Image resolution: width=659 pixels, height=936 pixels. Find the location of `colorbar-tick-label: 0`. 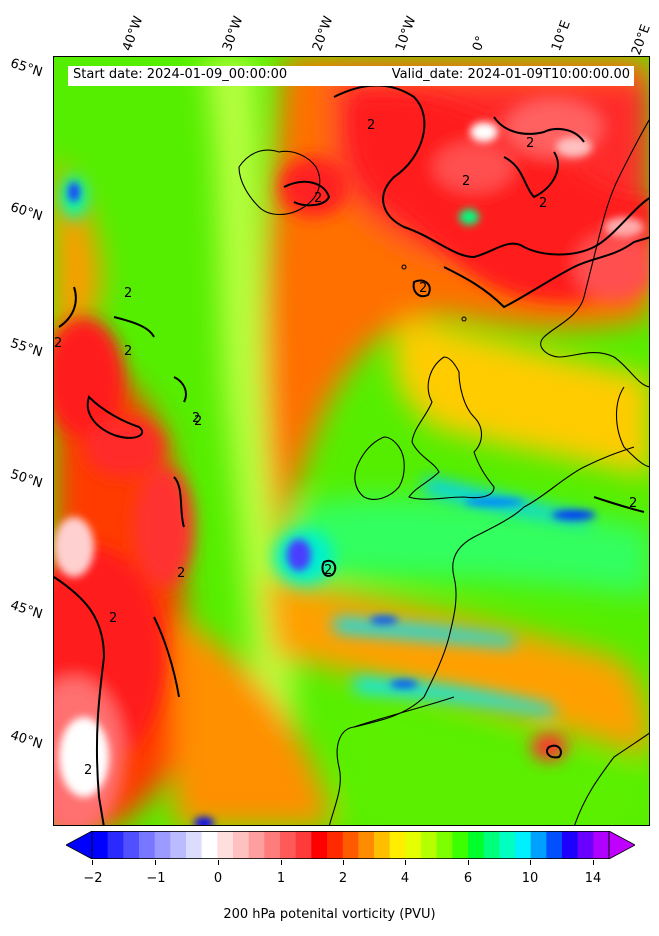

colorbar-tick-label: 0 is located at coordinates (218, 878).